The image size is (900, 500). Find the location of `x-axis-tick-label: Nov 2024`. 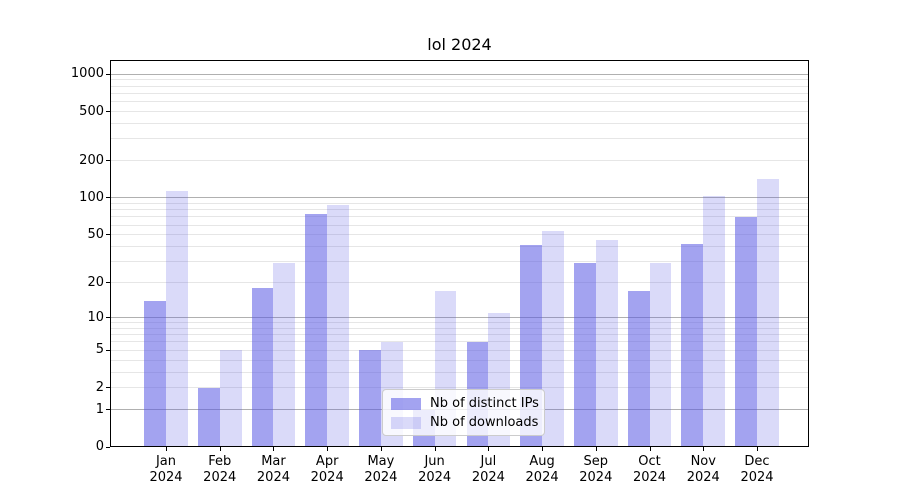

x-axis-tick-label: Nov 2024 is located at coordinates (703, 469).